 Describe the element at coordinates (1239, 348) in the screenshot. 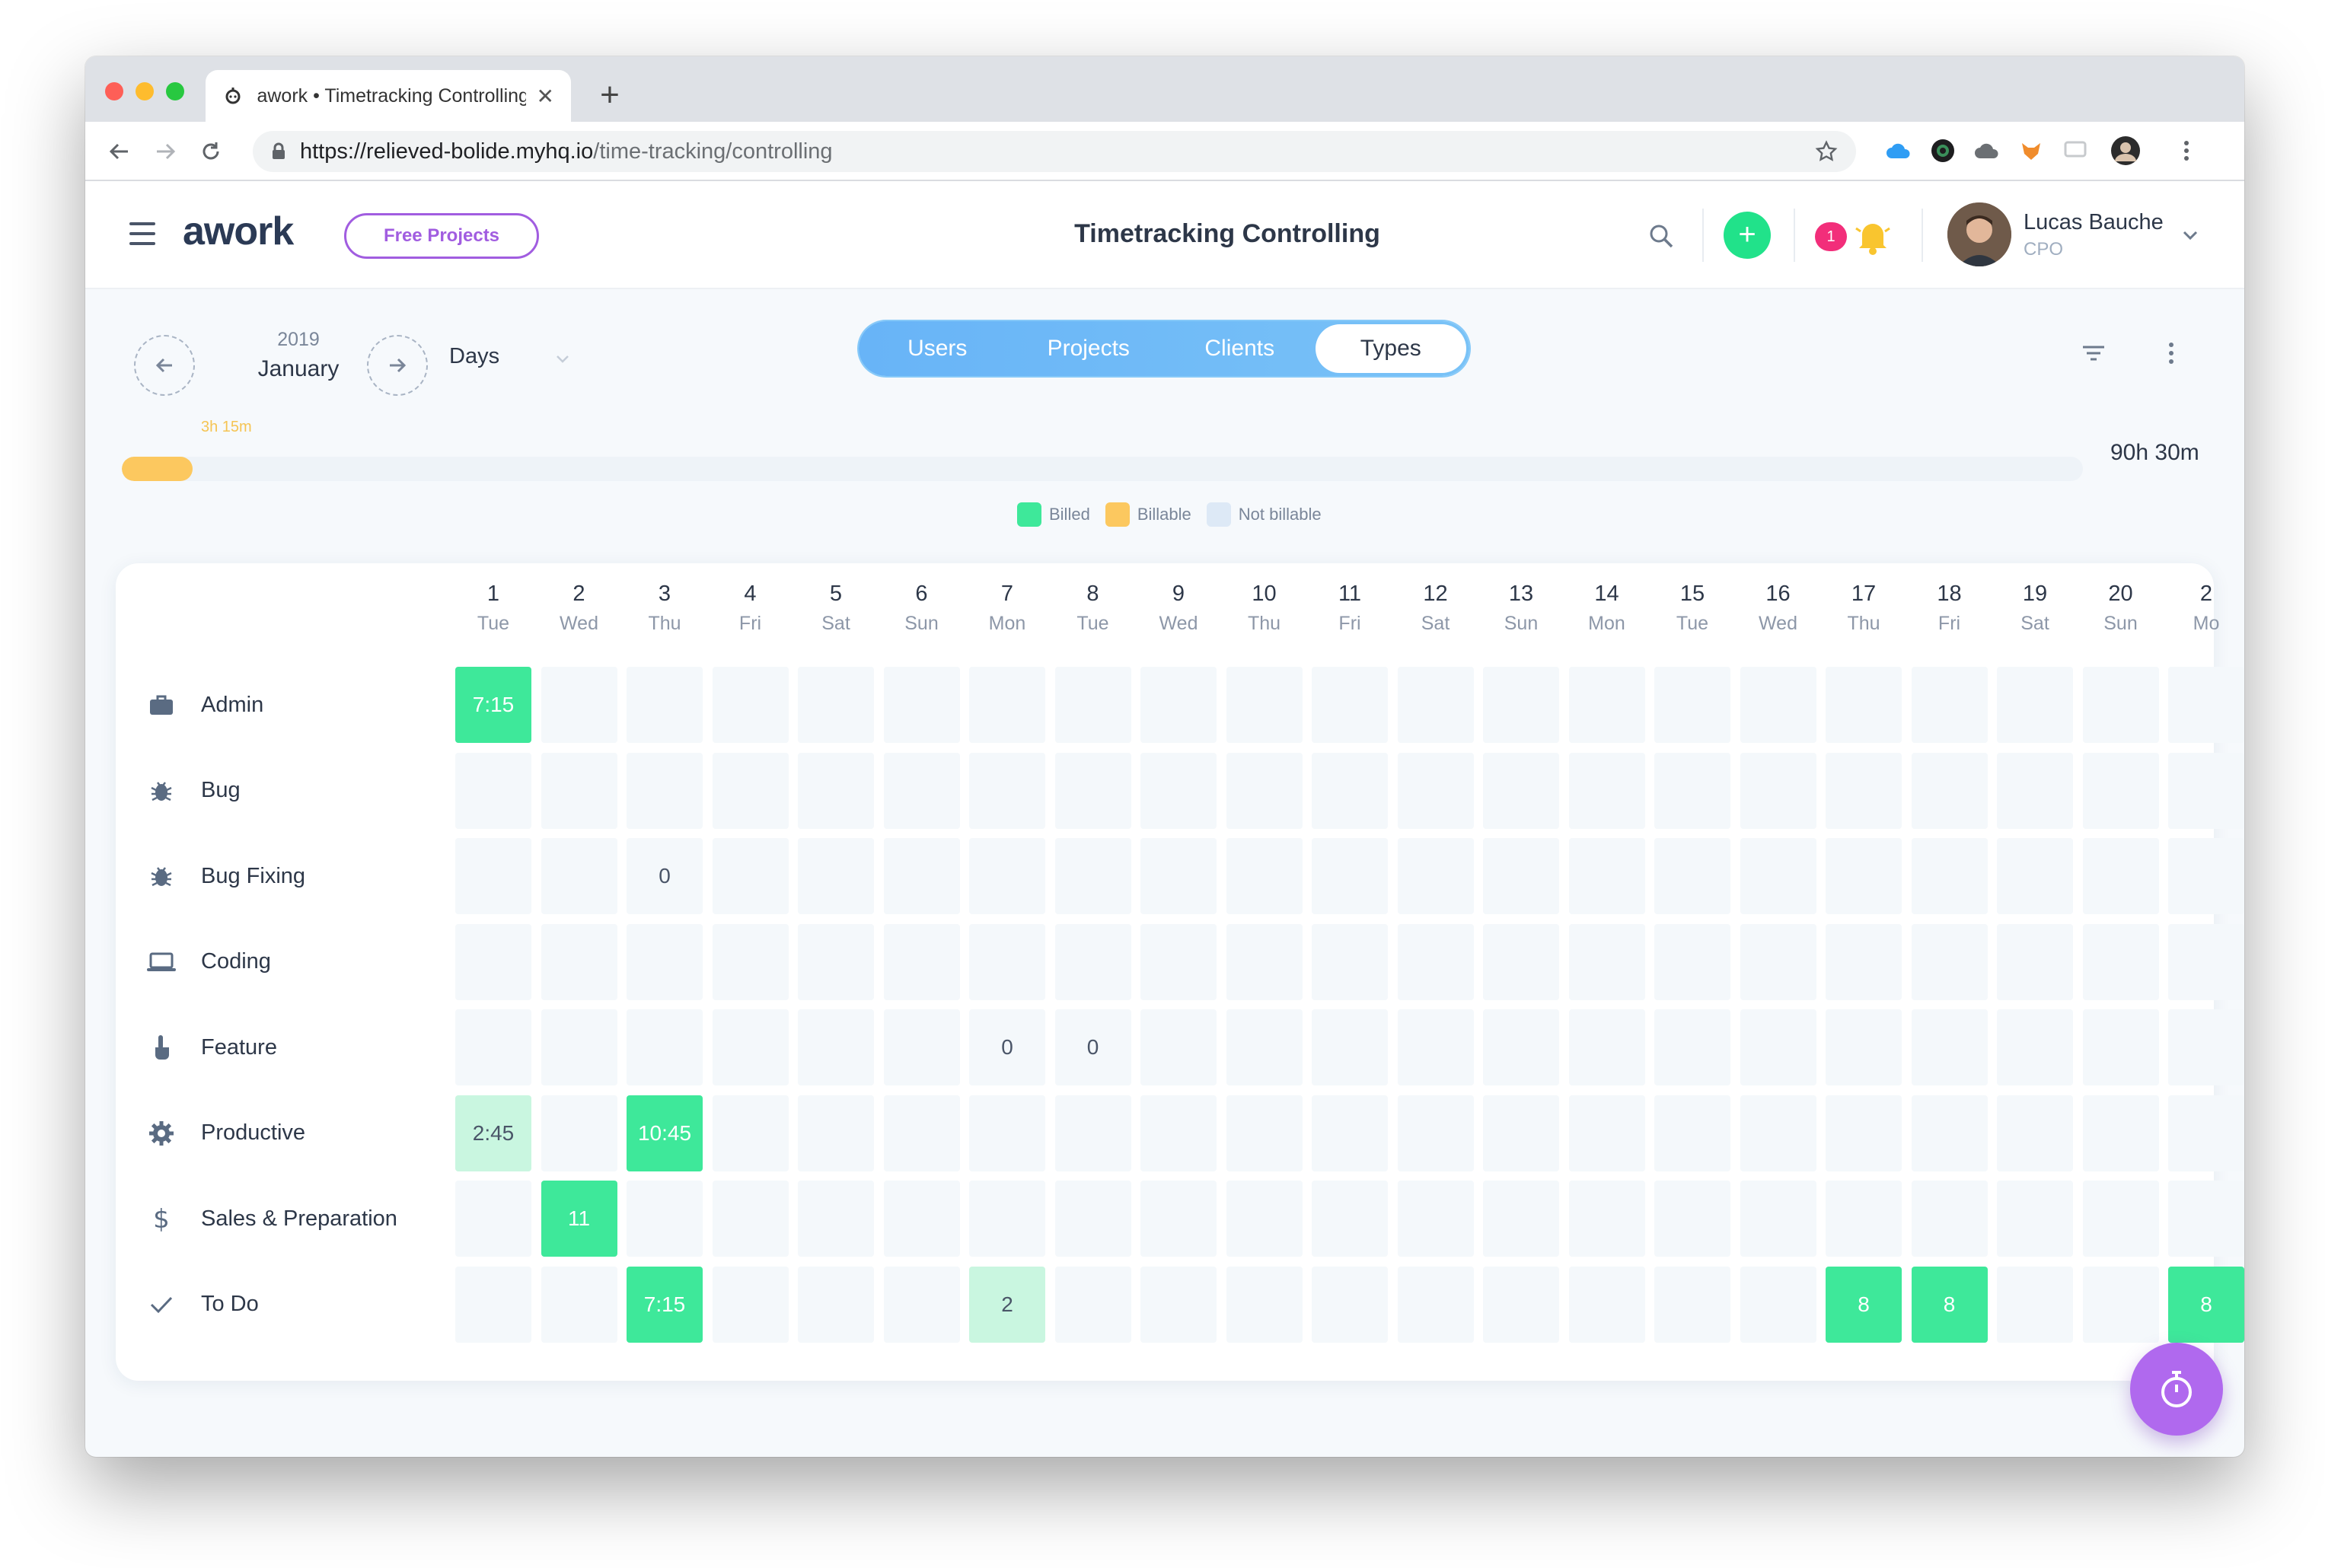

I see `tab-clients: Clients` at that location.